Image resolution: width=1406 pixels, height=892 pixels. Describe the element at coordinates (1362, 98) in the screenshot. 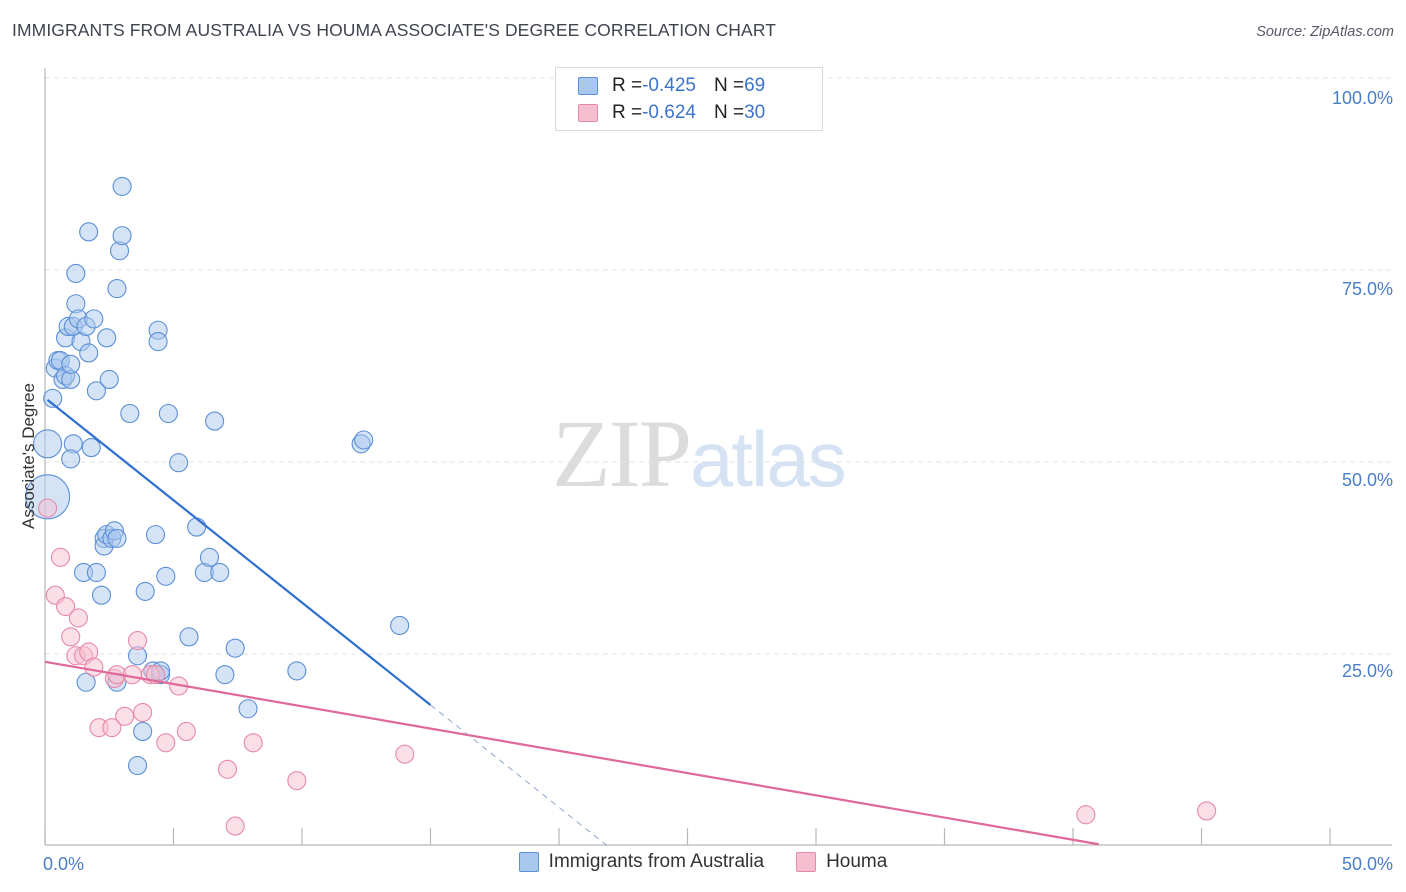

I see `y-tick-label: 100.0%` at that location.